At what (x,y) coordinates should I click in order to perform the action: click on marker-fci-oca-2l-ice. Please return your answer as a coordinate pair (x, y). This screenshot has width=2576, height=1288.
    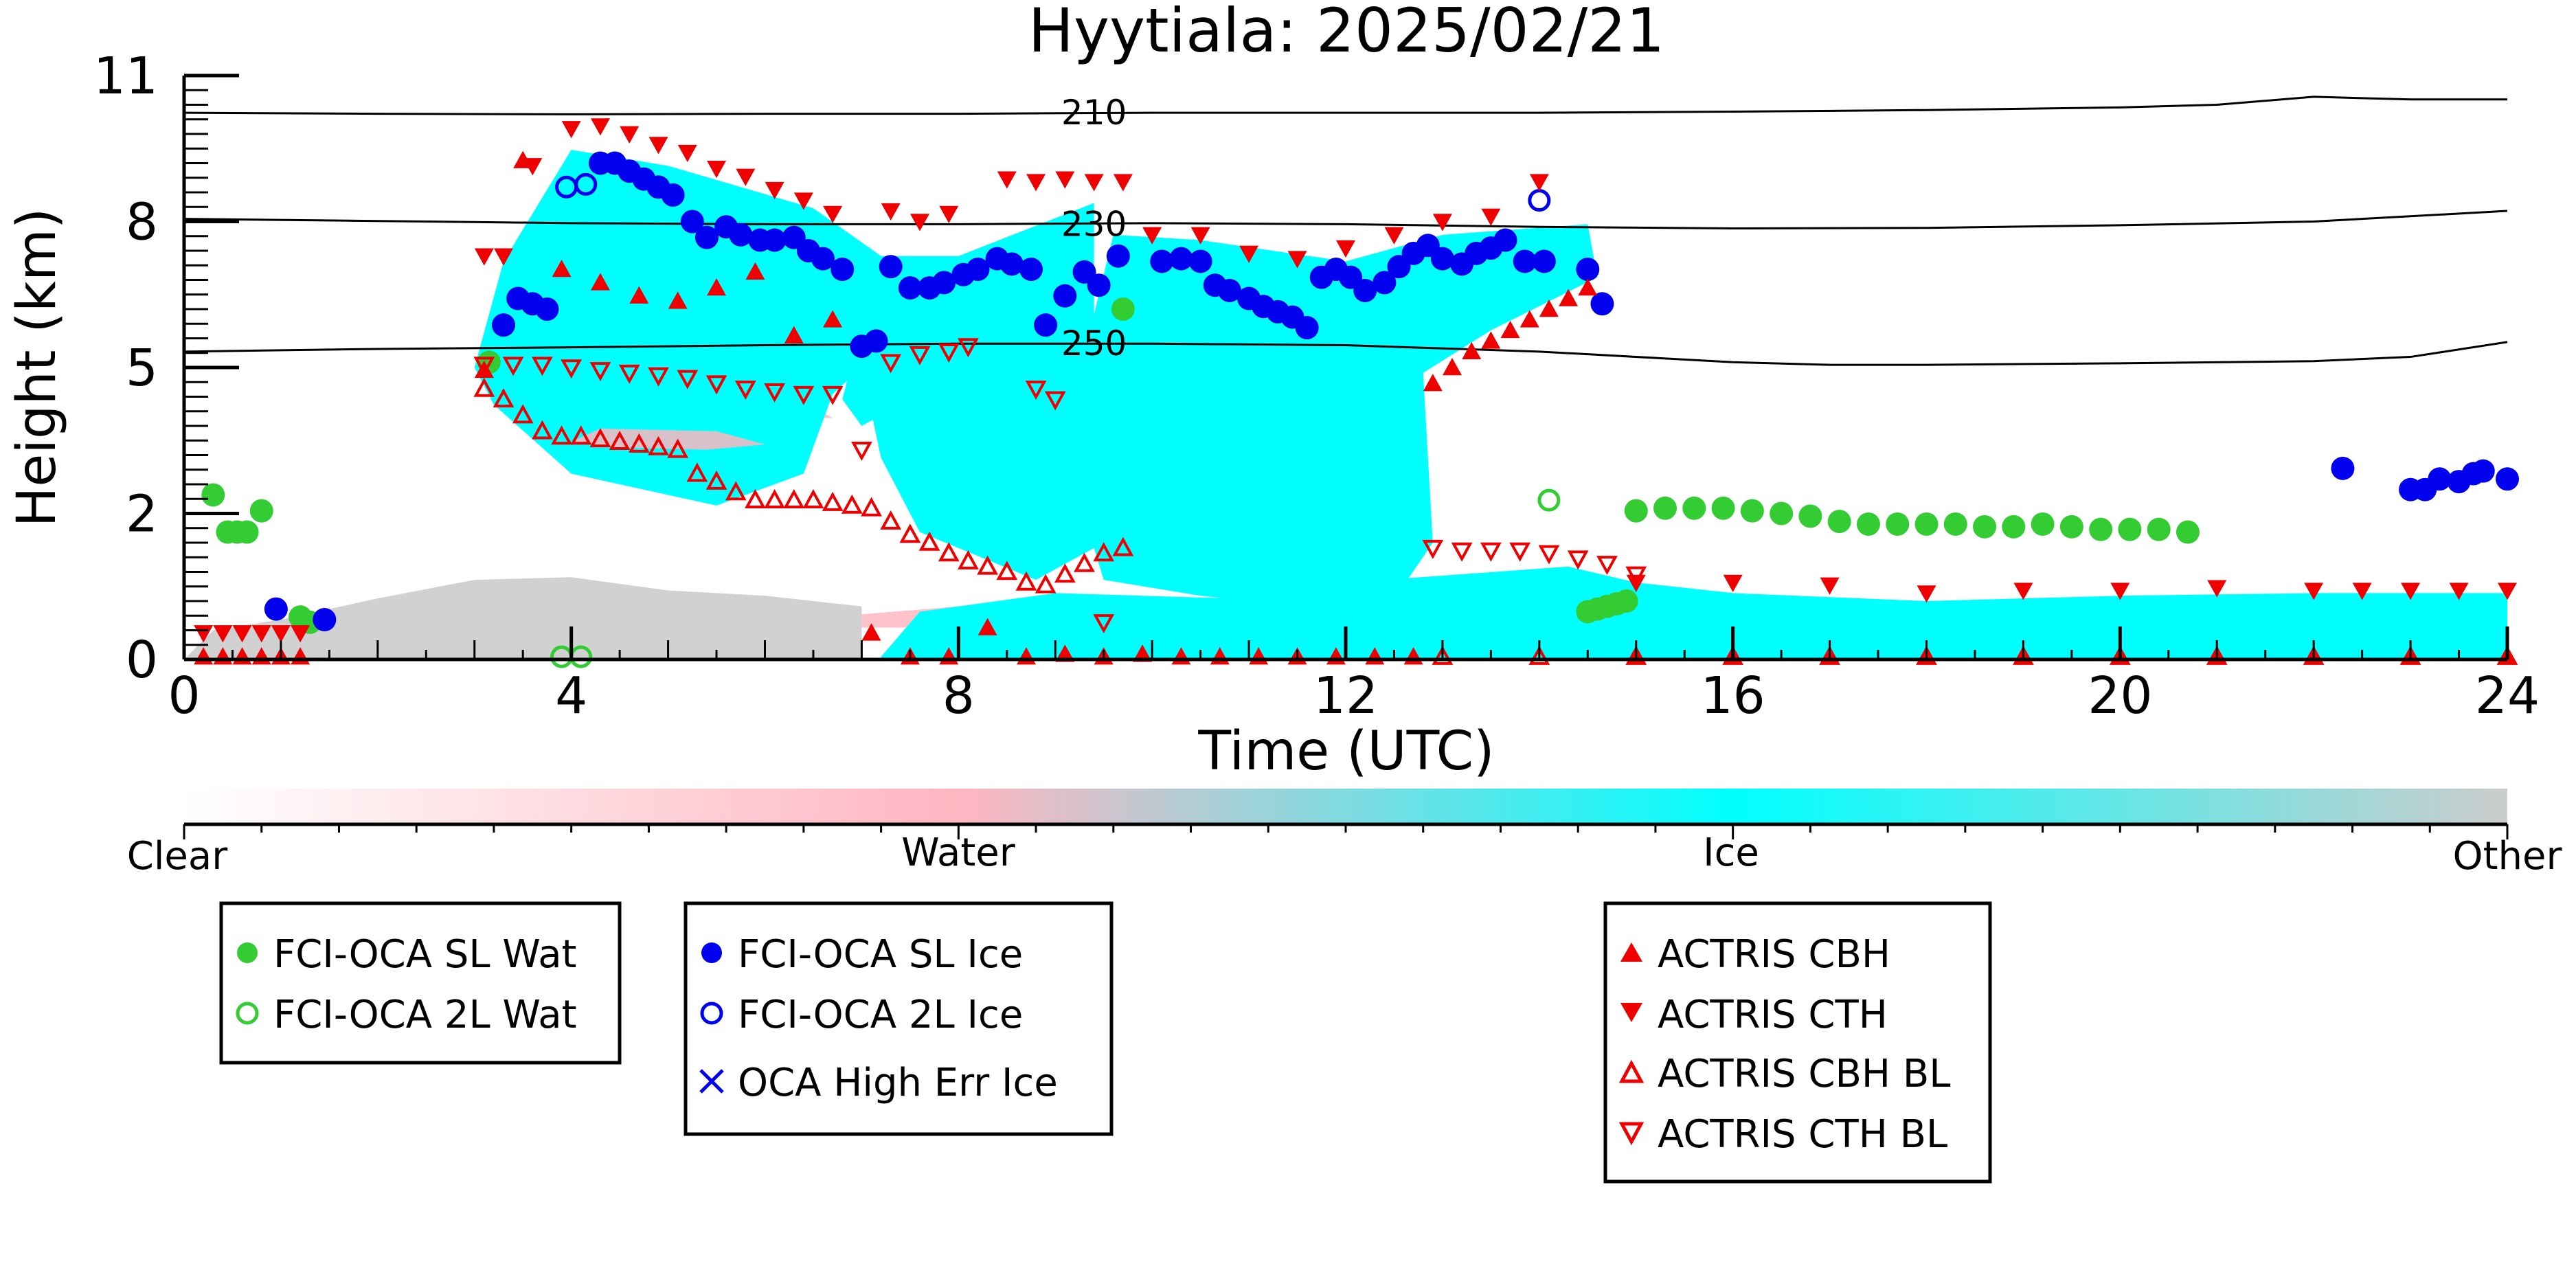
    Looking at the image, I should click on (1539, 200).